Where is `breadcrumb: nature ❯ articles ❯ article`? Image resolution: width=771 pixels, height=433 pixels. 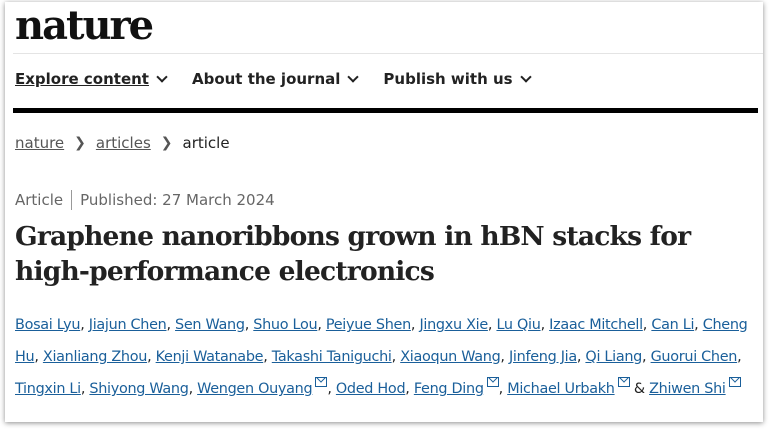 breadcrumb: nature ❯ articles ❯ article is located at coordinates (122, 143).